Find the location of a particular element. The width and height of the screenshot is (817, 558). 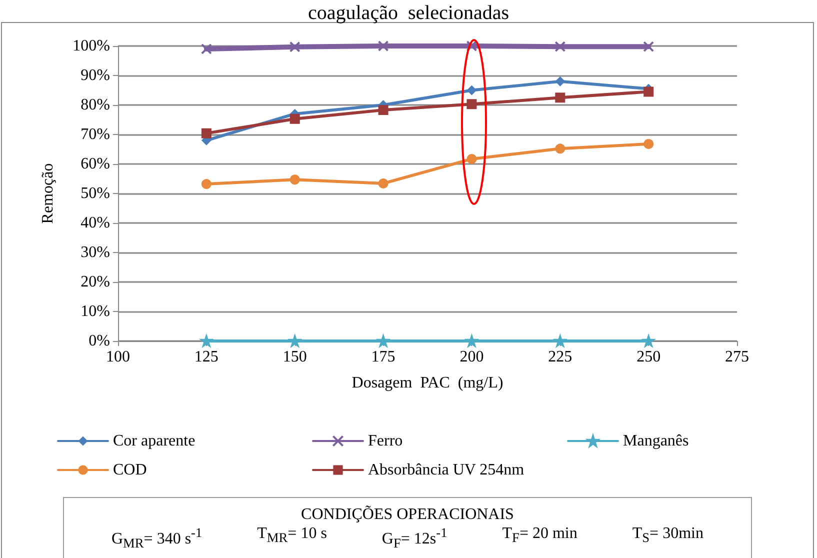

y-tick-label: 10% is located at coordinates (95, 311).